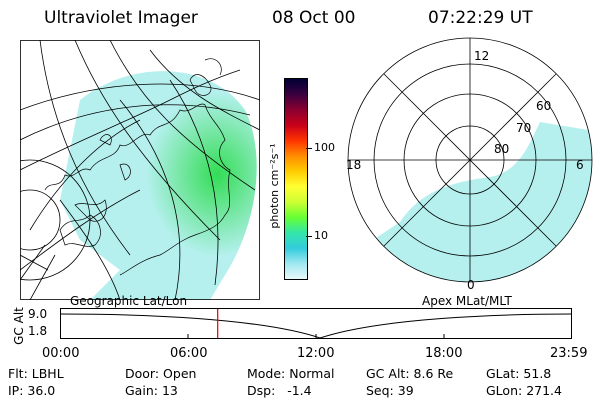  Describe the element at coordinates (161, 373) in the screenshot. I see `footer-door: Door: Open` at that location.